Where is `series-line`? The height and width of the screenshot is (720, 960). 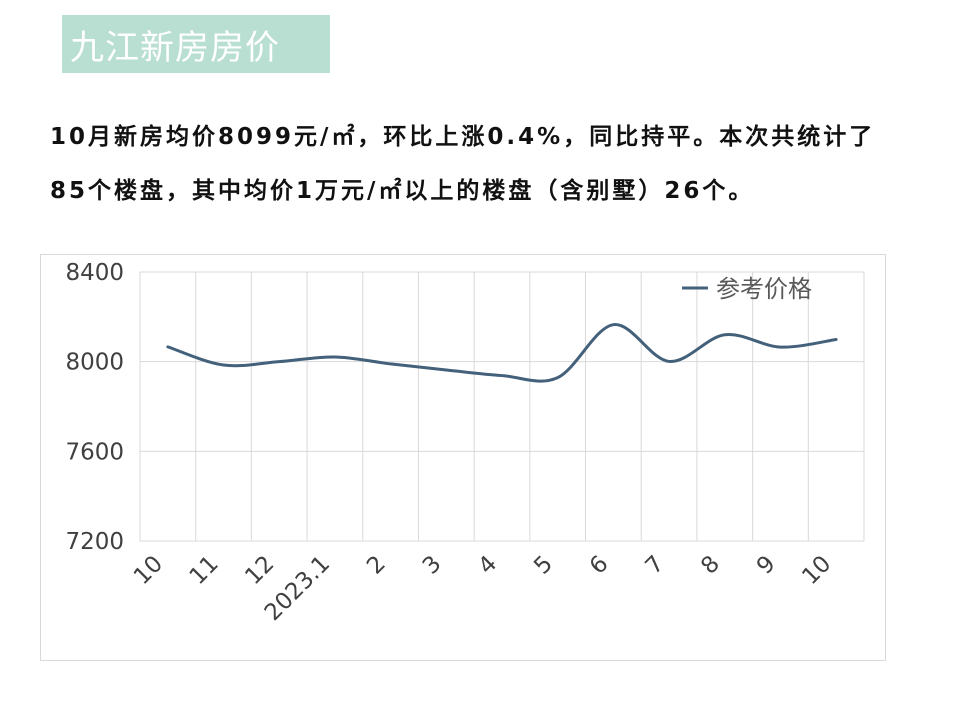
series-line is located at coordinates (502, 353).